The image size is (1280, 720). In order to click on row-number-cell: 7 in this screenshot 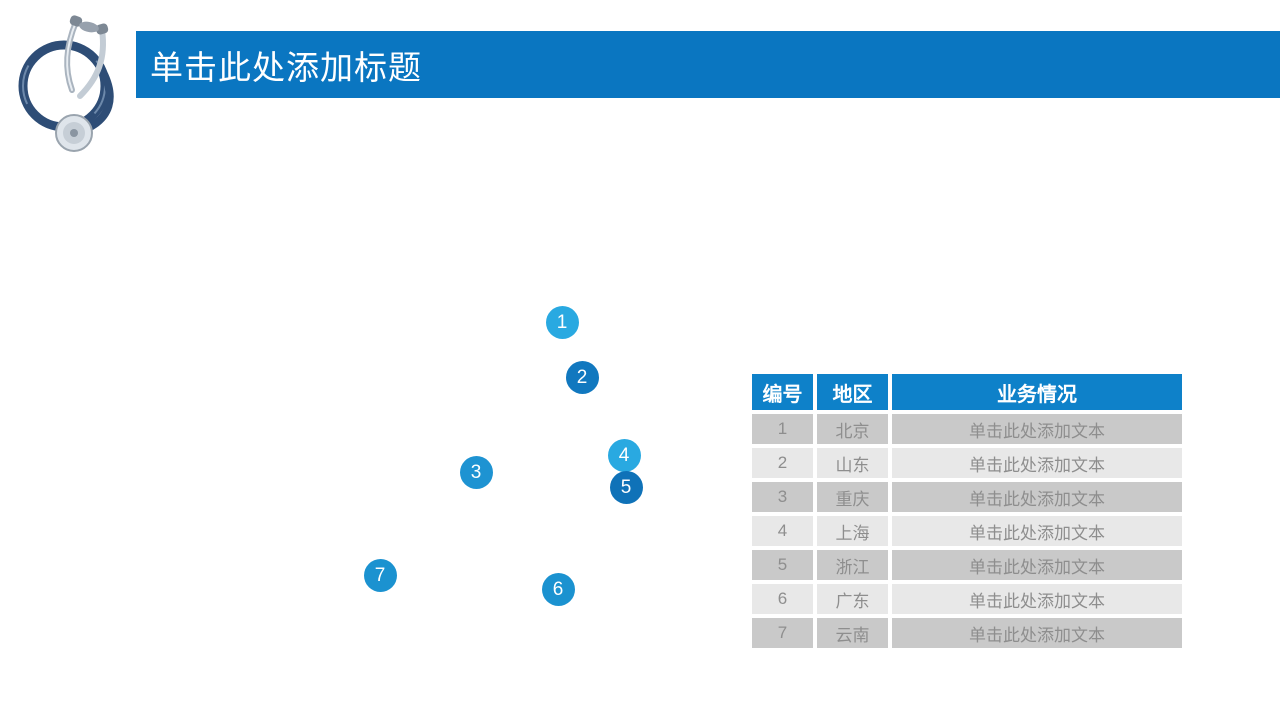, I will do `click(784, 632)`.